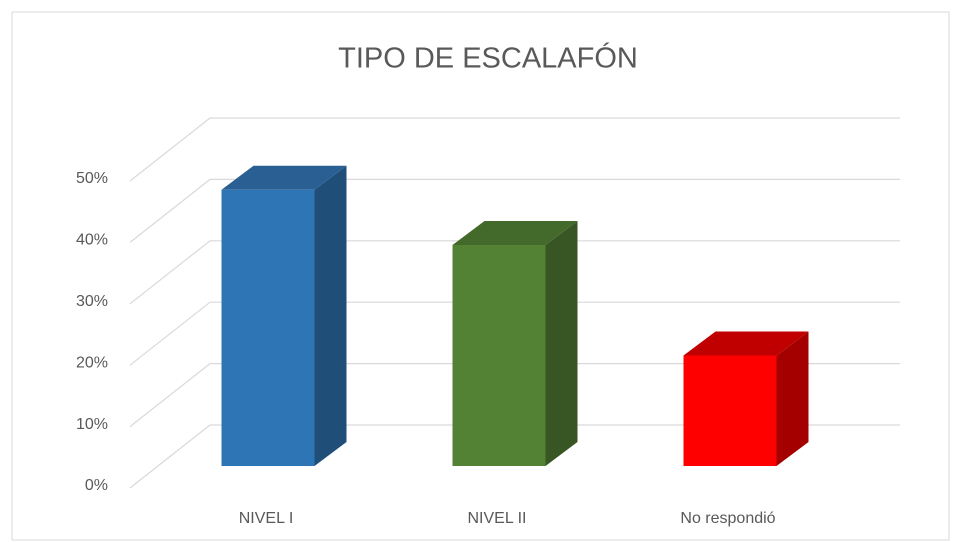 The image size is (956, 542). I want to click on y-tick-label: 30%, so click(92, 301).